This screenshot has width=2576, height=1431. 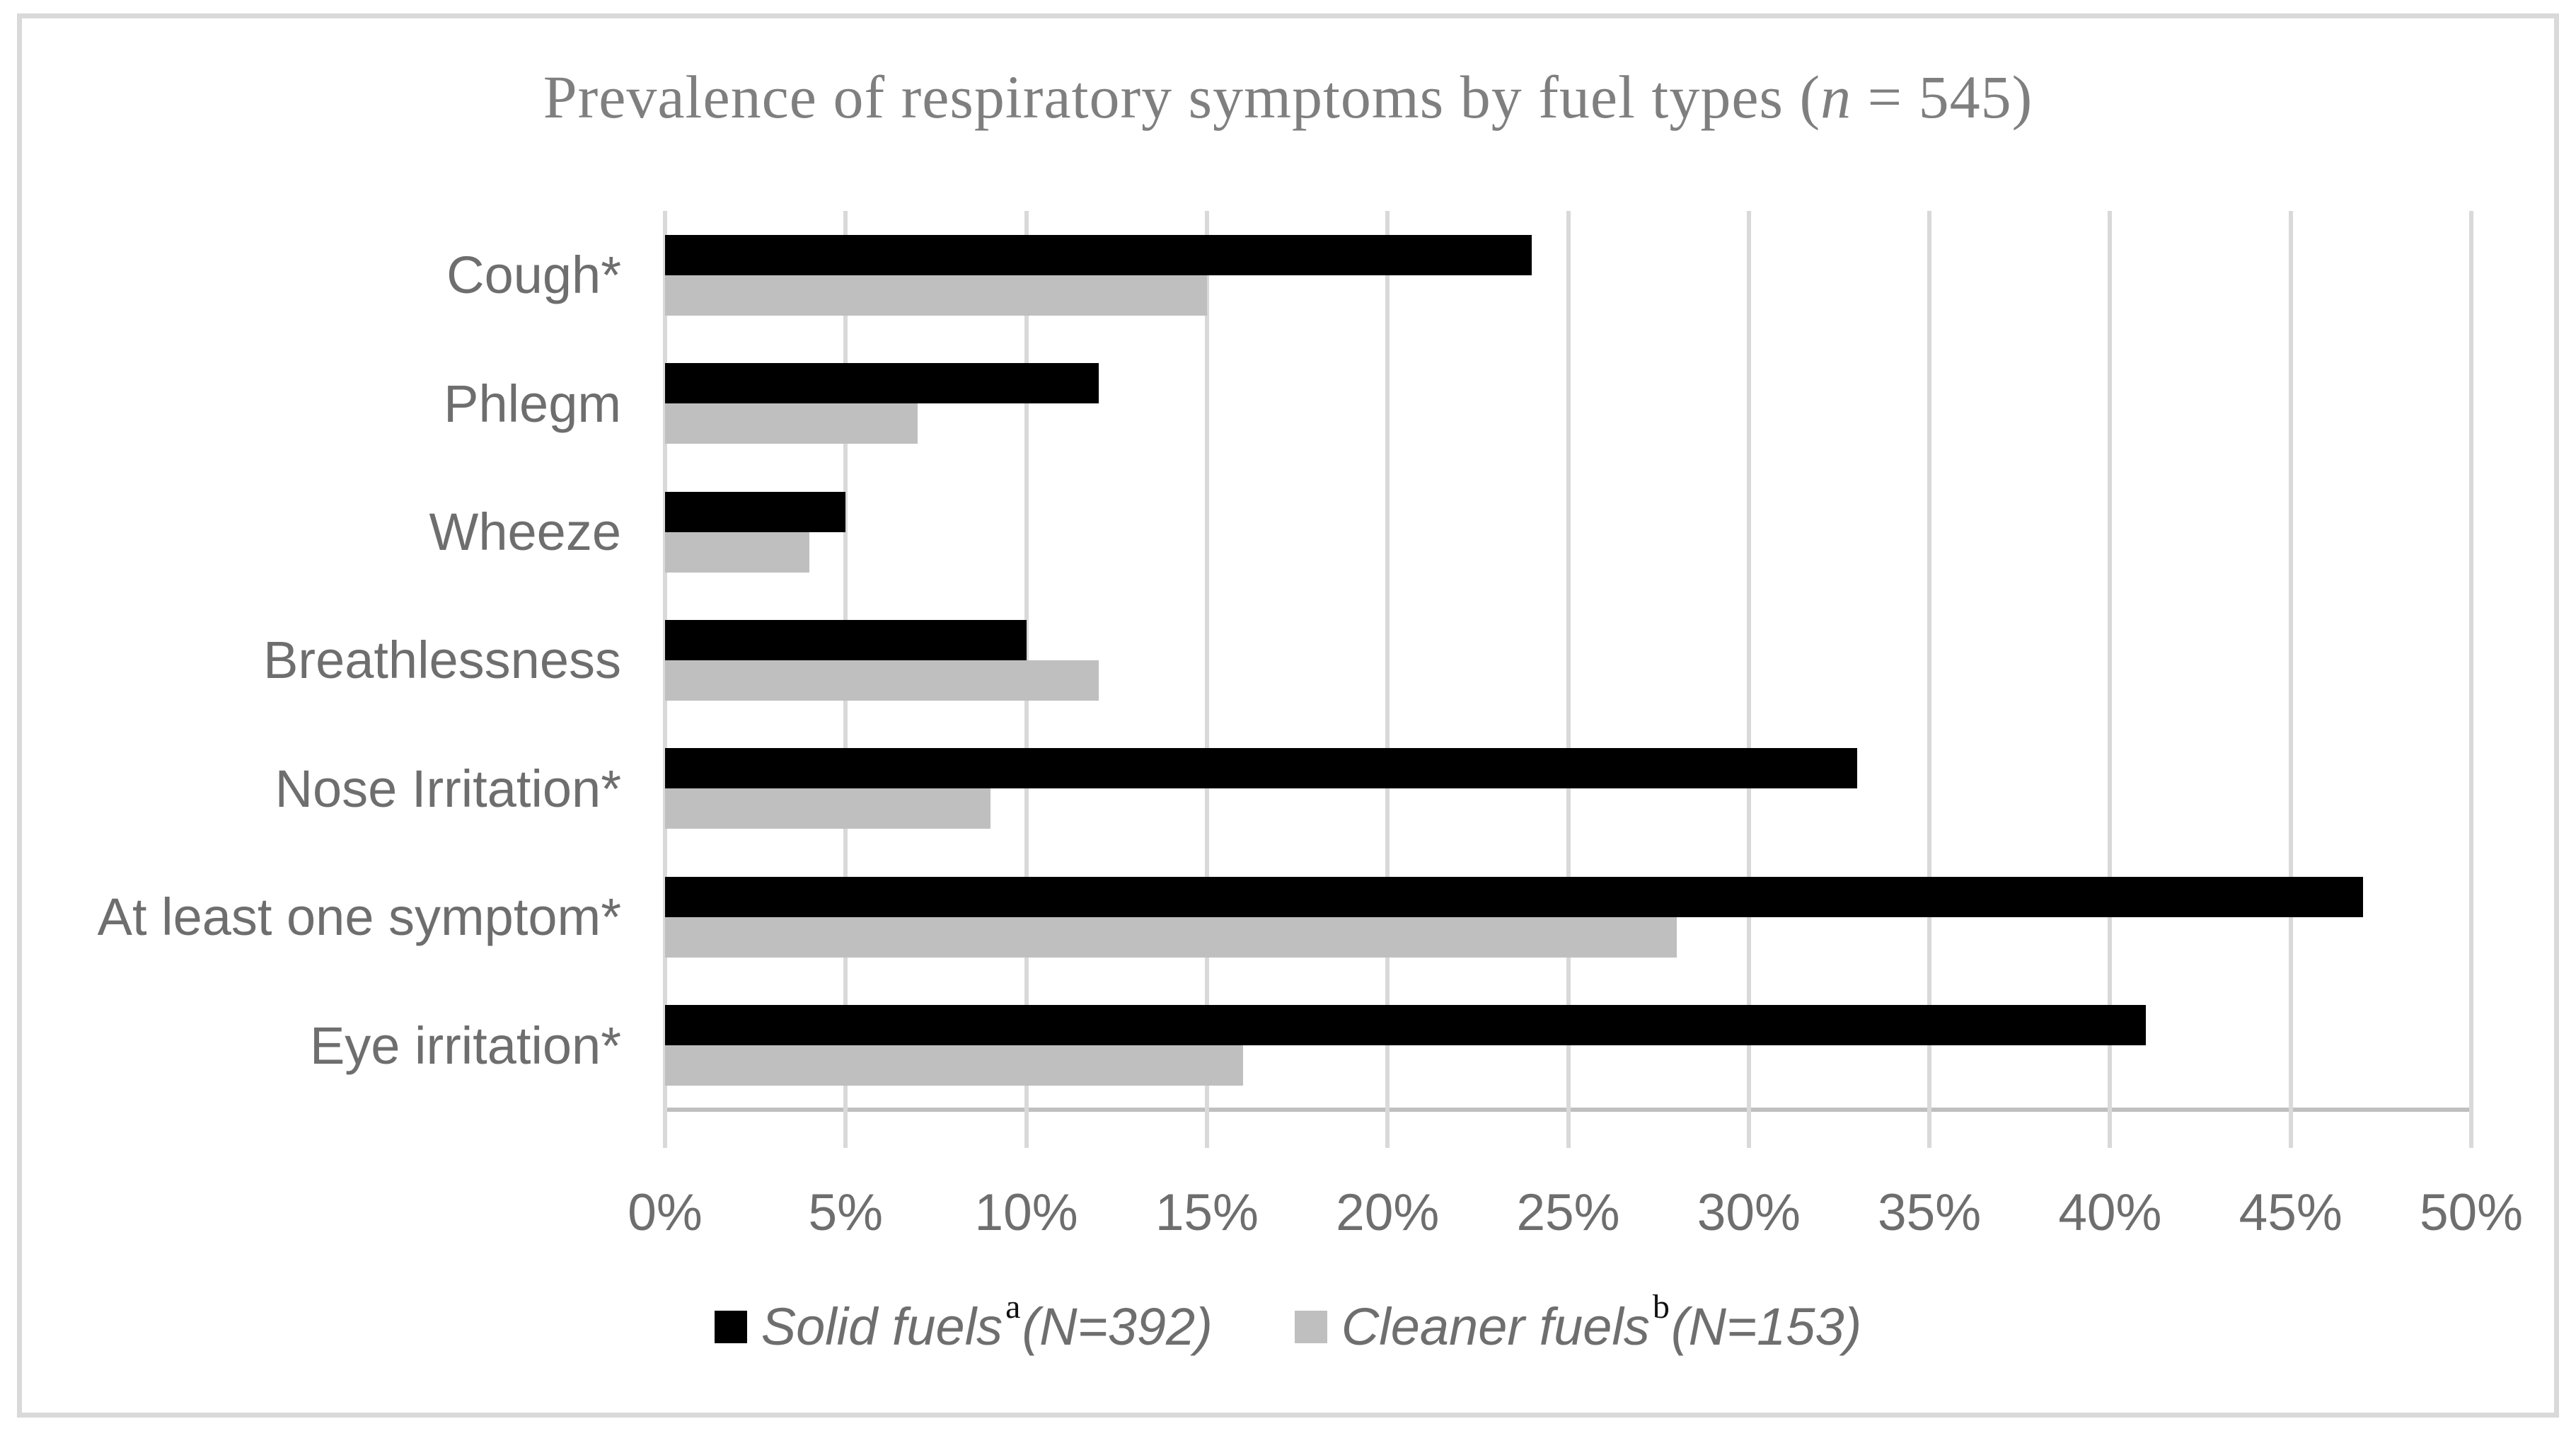 I want to click on legend-label-solid-fuels: Solid fuelsa(N=392), so click(x=987, y=1321).